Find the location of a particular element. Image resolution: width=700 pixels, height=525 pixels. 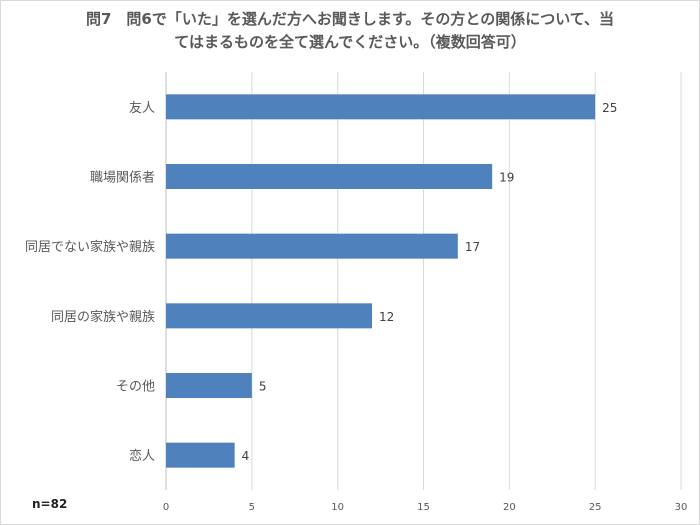

category-label-2: 同居でない家族や親族 is located at coordinates (90, 247).